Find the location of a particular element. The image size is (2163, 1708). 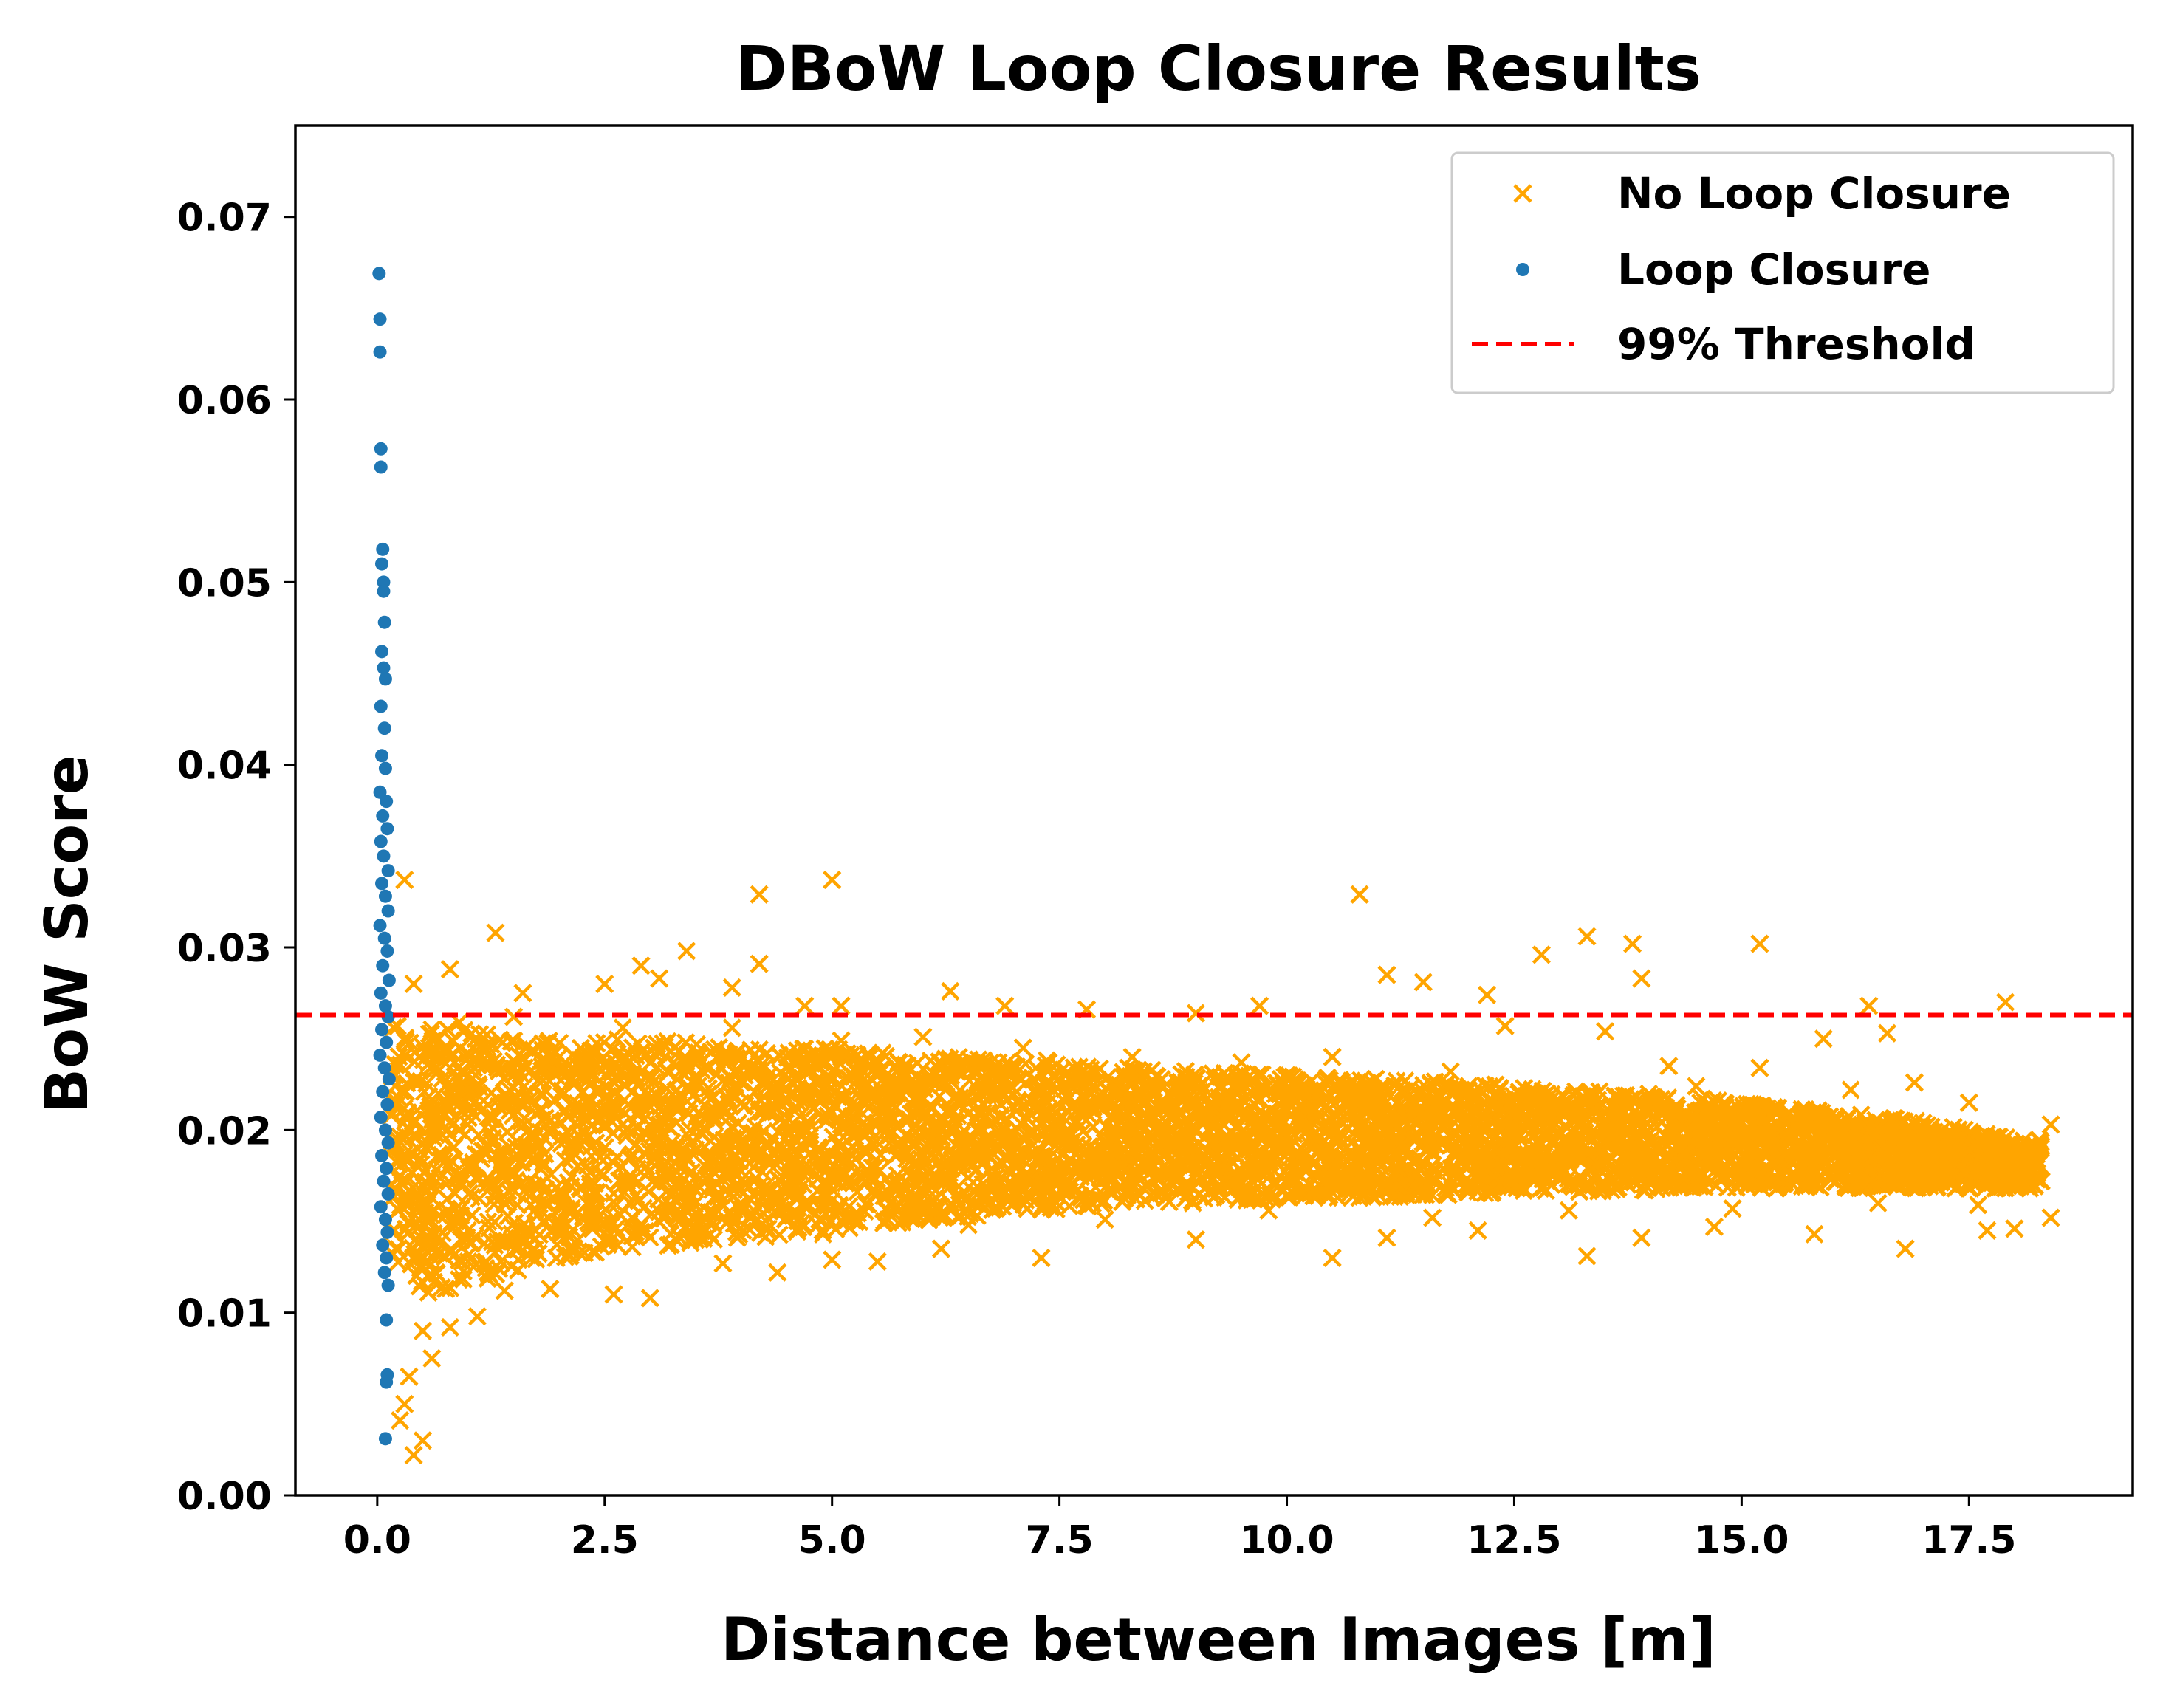

y-axis-label: BoW Score is located at coordinates (66, 934).